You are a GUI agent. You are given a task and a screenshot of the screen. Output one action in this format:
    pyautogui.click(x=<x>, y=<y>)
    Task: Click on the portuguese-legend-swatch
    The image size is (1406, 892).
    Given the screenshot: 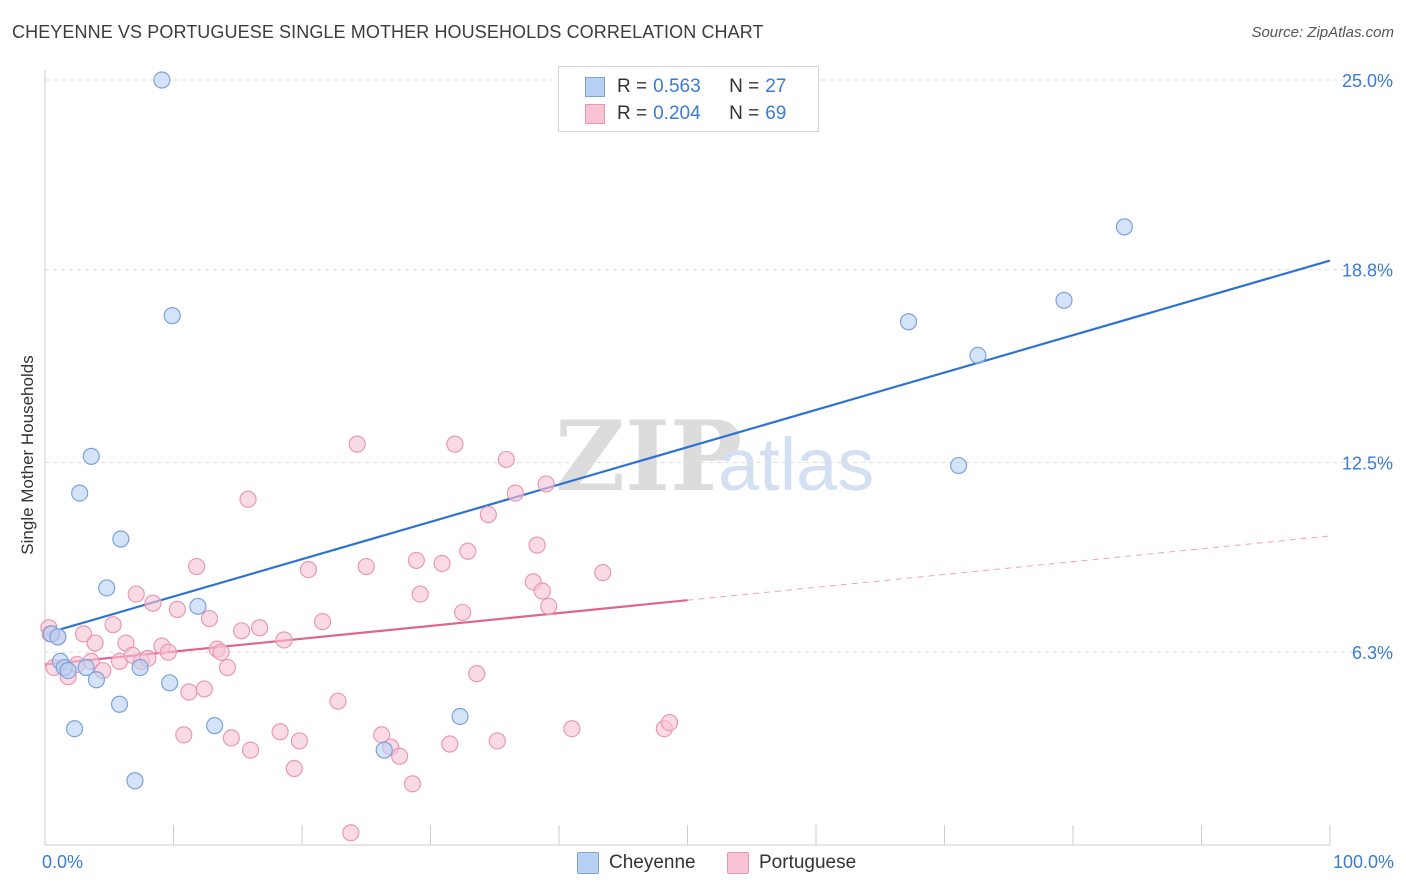 What is the action you would take?
    pyautogui.click(x=738, y=863)
    